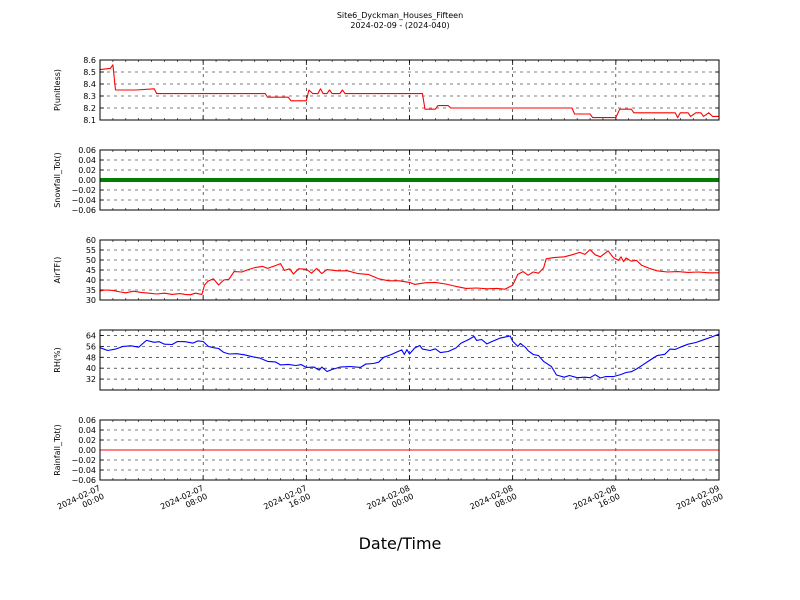 This screenshot has height=600, width=800. I want to click on y-tick-label: 8.6, so click(89, 60).